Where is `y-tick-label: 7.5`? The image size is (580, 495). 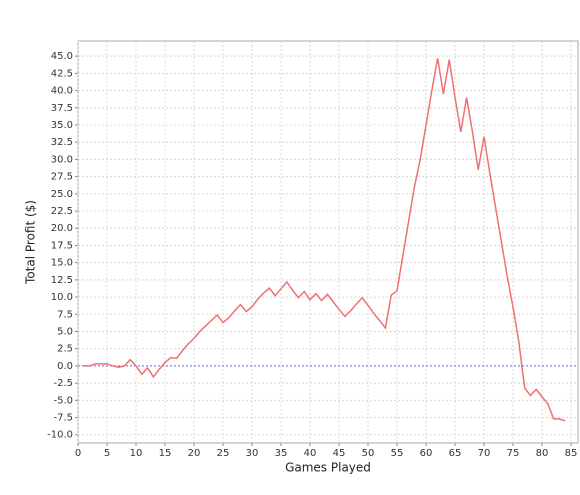 y-tick-label: 7.5 is located at coordinates (65, 314).